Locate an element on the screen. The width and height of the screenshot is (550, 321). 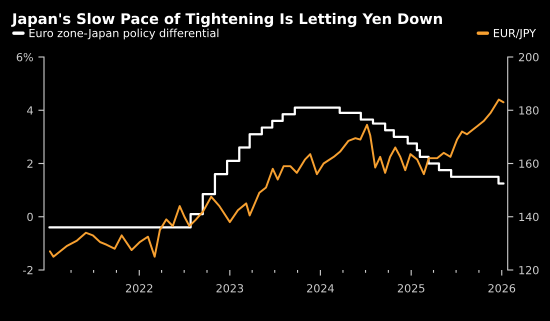
legend-label: EUR/JPY is located at coordinates (515, 34).